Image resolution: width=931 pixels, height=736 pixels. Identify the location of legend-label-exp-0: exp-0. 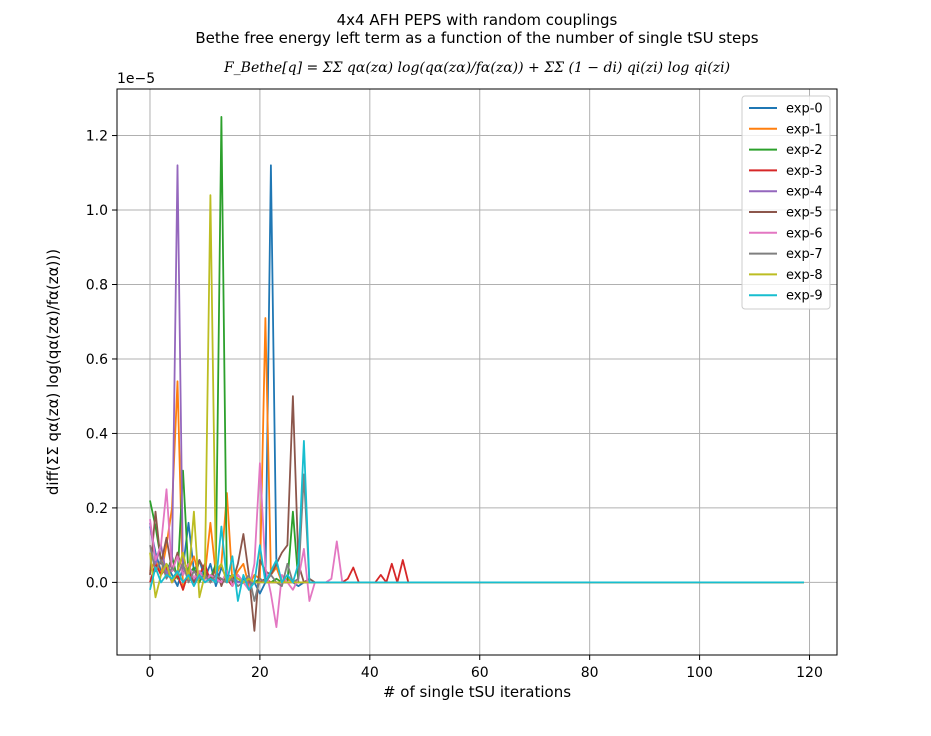
(804, 109).